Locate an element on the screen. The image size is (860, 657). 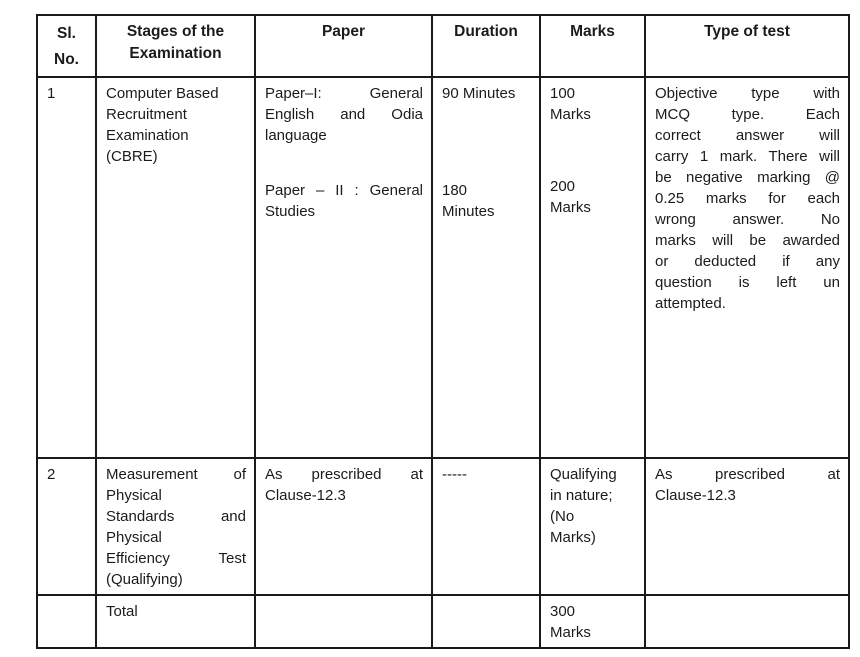
header-cell-marks: Marks is located at coordinates (592, 46).